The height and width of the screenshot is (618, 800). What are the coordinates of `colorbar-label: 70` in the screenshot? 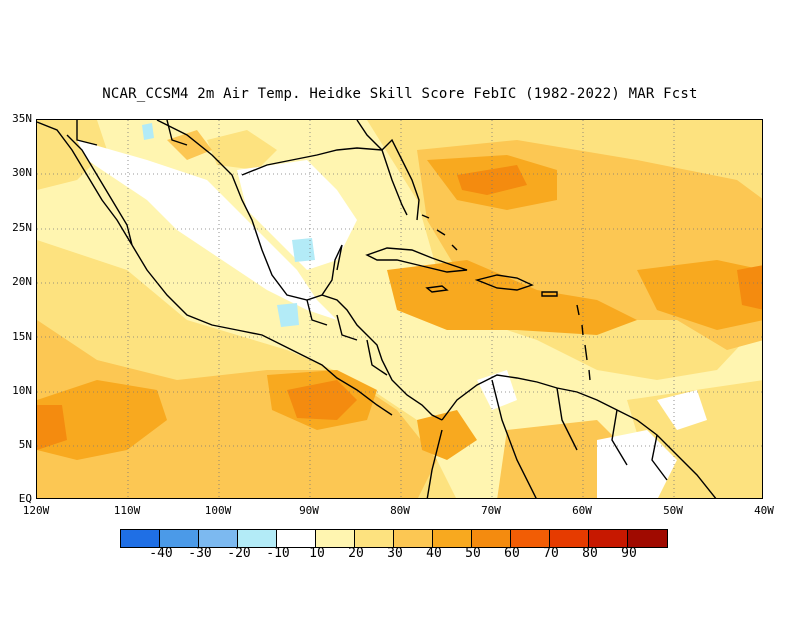 It's located at (551, 553).